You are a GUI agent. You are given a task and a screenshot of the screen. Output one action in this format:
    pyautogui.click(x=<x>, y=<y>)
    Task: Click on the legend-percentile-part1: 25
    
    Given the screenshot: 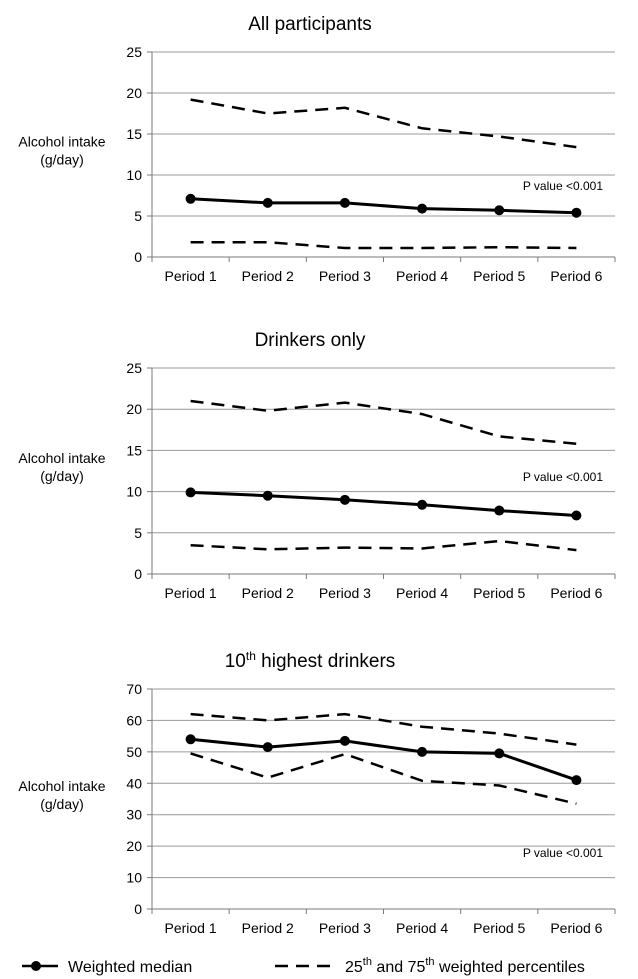 What is the action you would take?
    pyautogui.click(x=354, y=967)
    